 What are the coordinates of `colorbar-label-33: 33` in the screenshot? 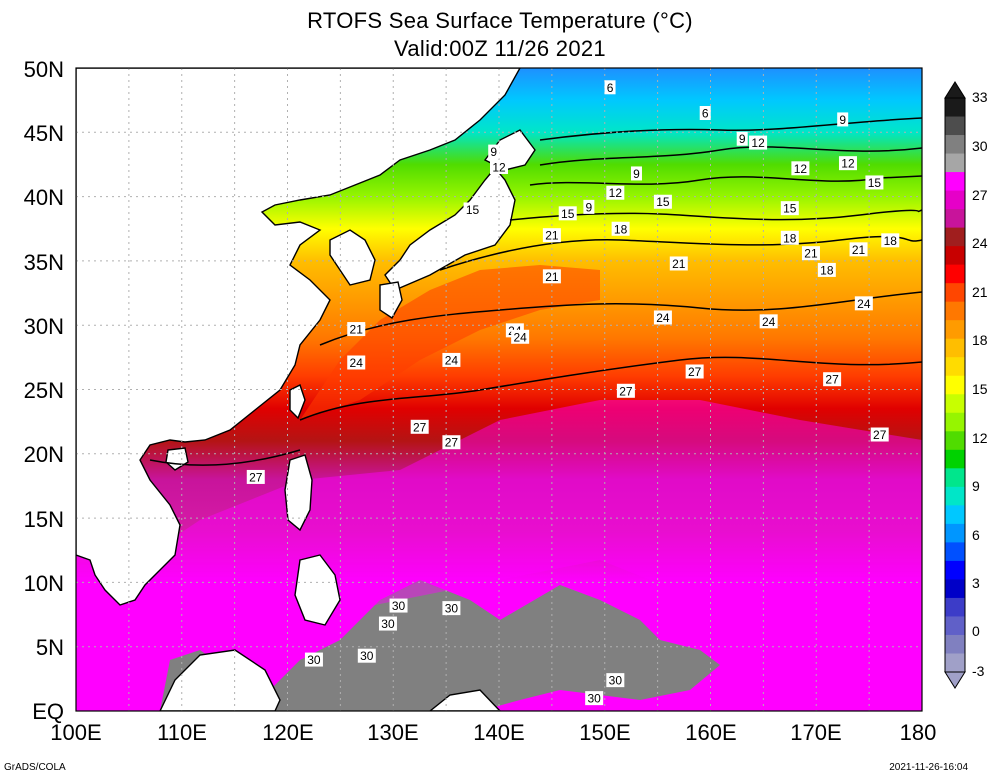 It's located at (980, 97).